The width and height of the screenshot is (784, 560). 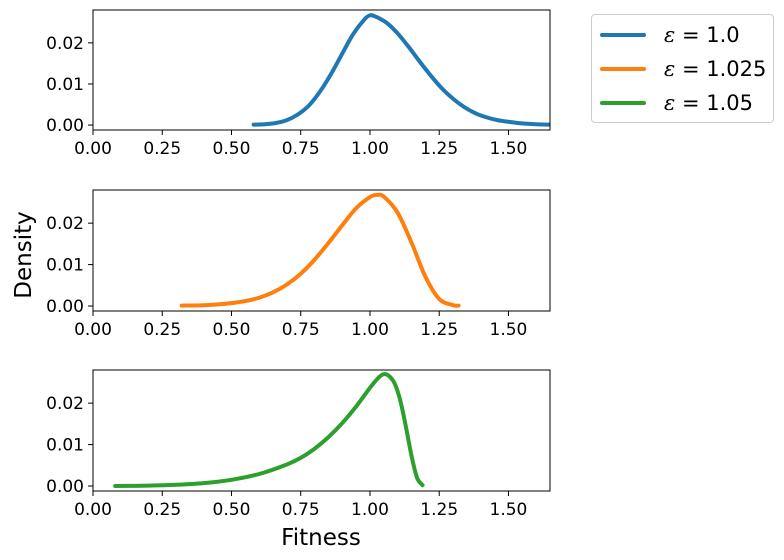 I want to click on legend-line-orange, so click(x=623, y=69).